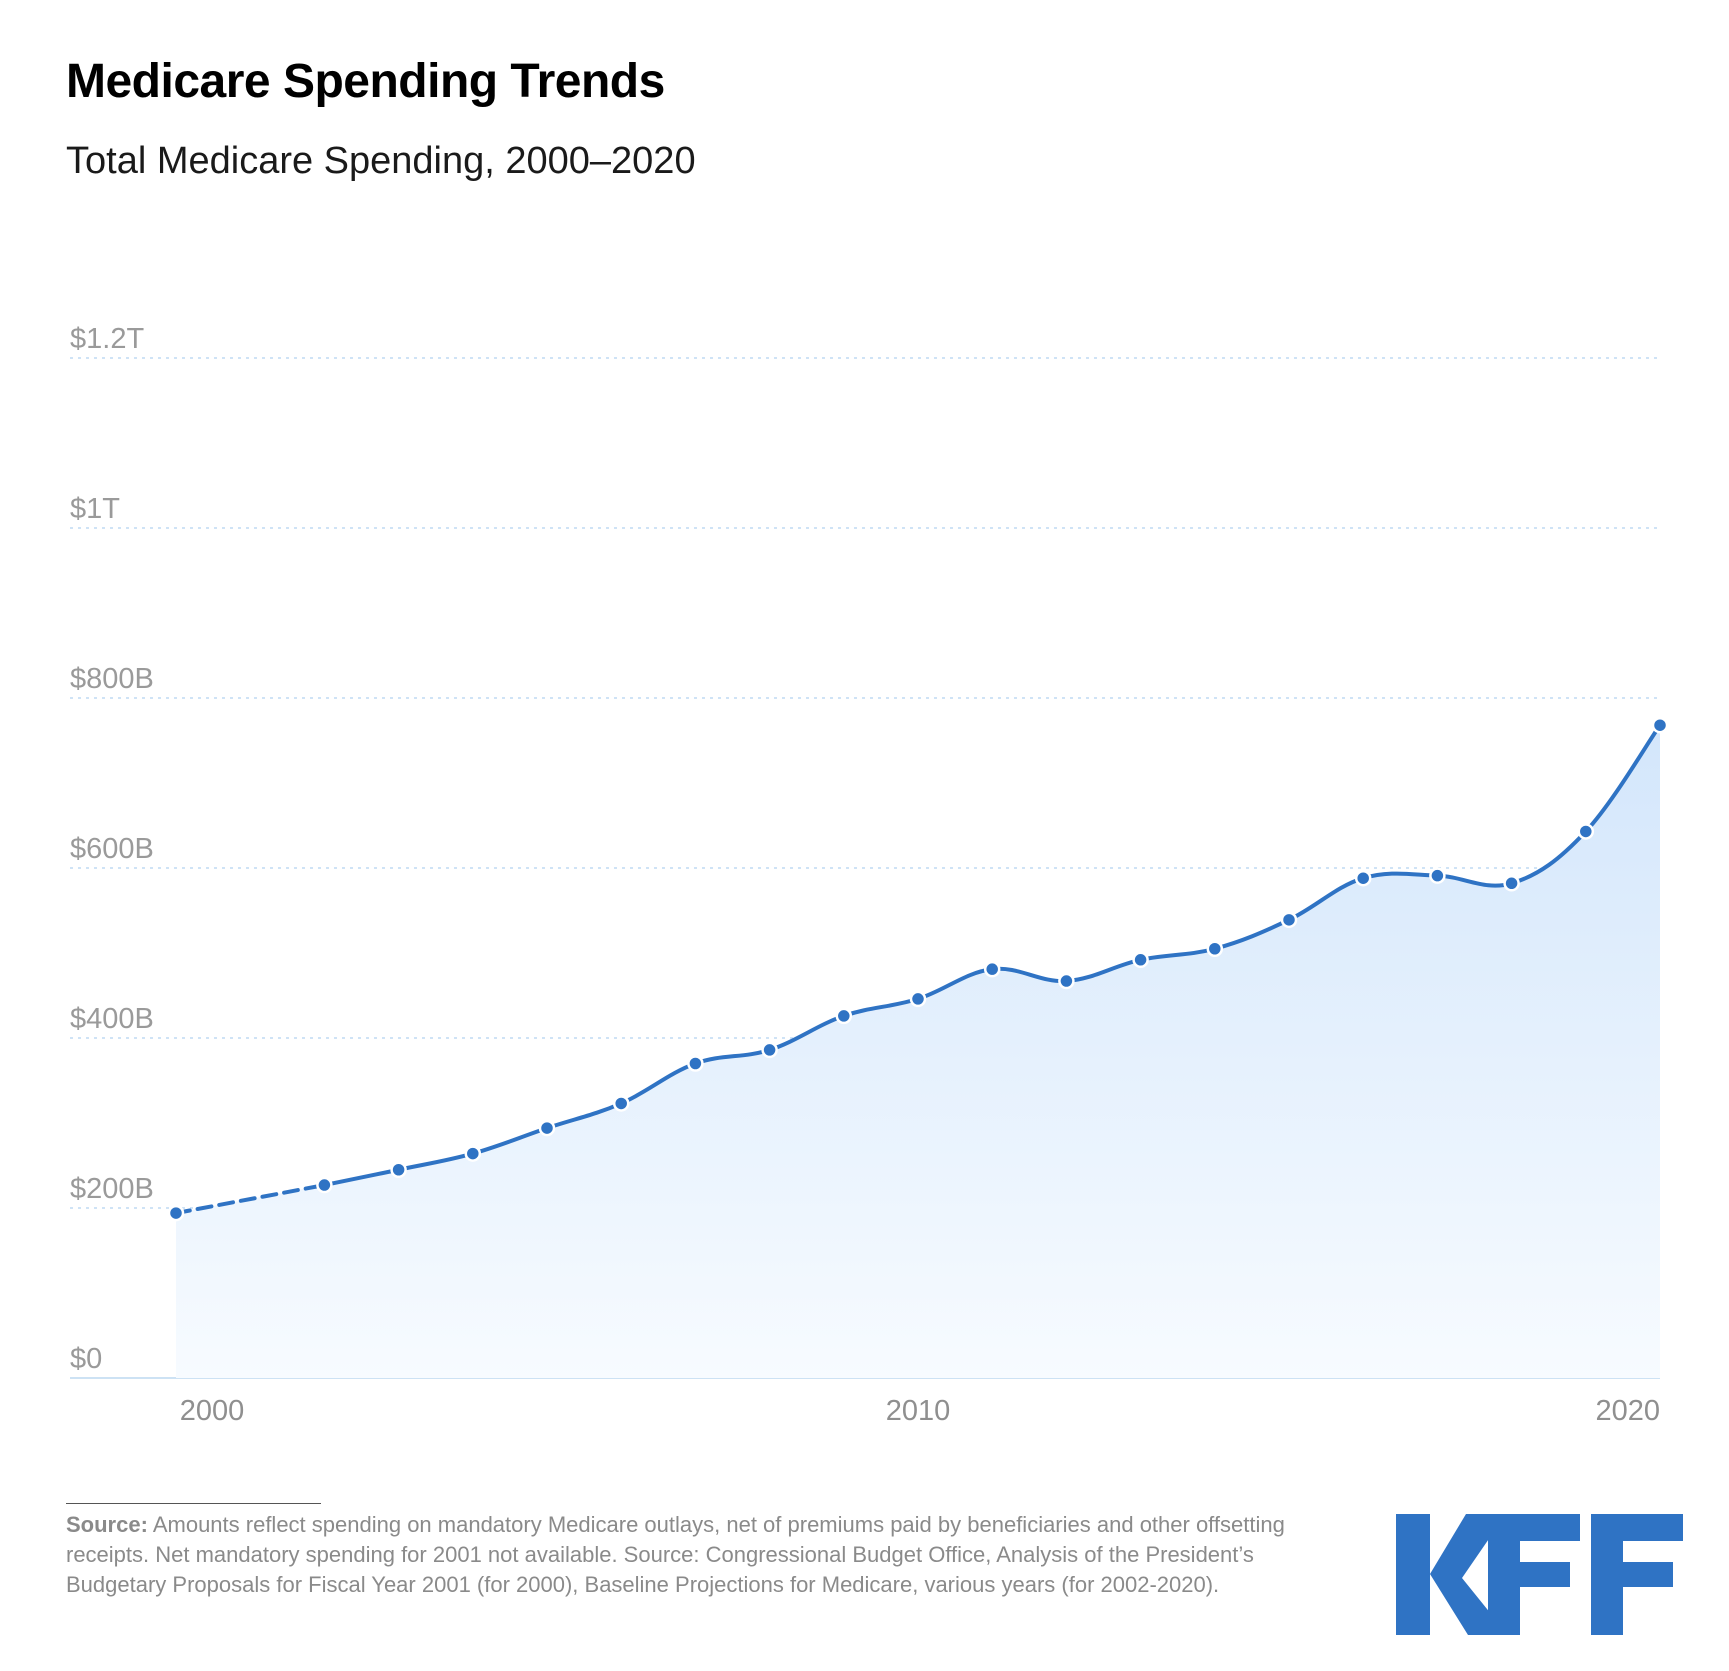 This screenshot has width=1729, height=1671. Describe the element at coordinates (1215, 948) in the screenshot. I see `data-point-2014` at that location.